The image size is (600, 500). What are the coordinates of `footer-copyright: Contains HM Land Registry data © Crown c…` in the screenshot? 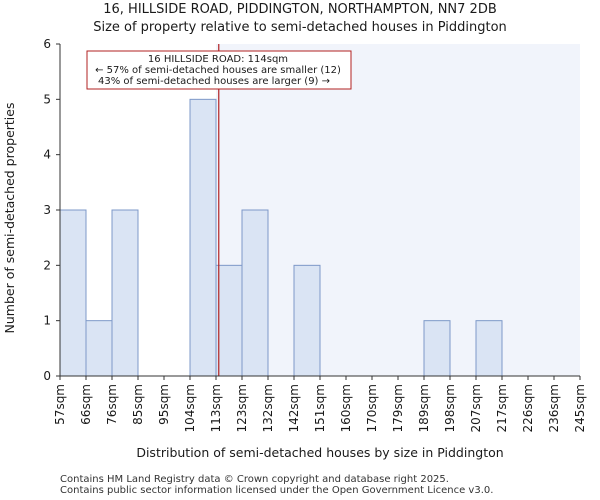 It's located at (254, 479).